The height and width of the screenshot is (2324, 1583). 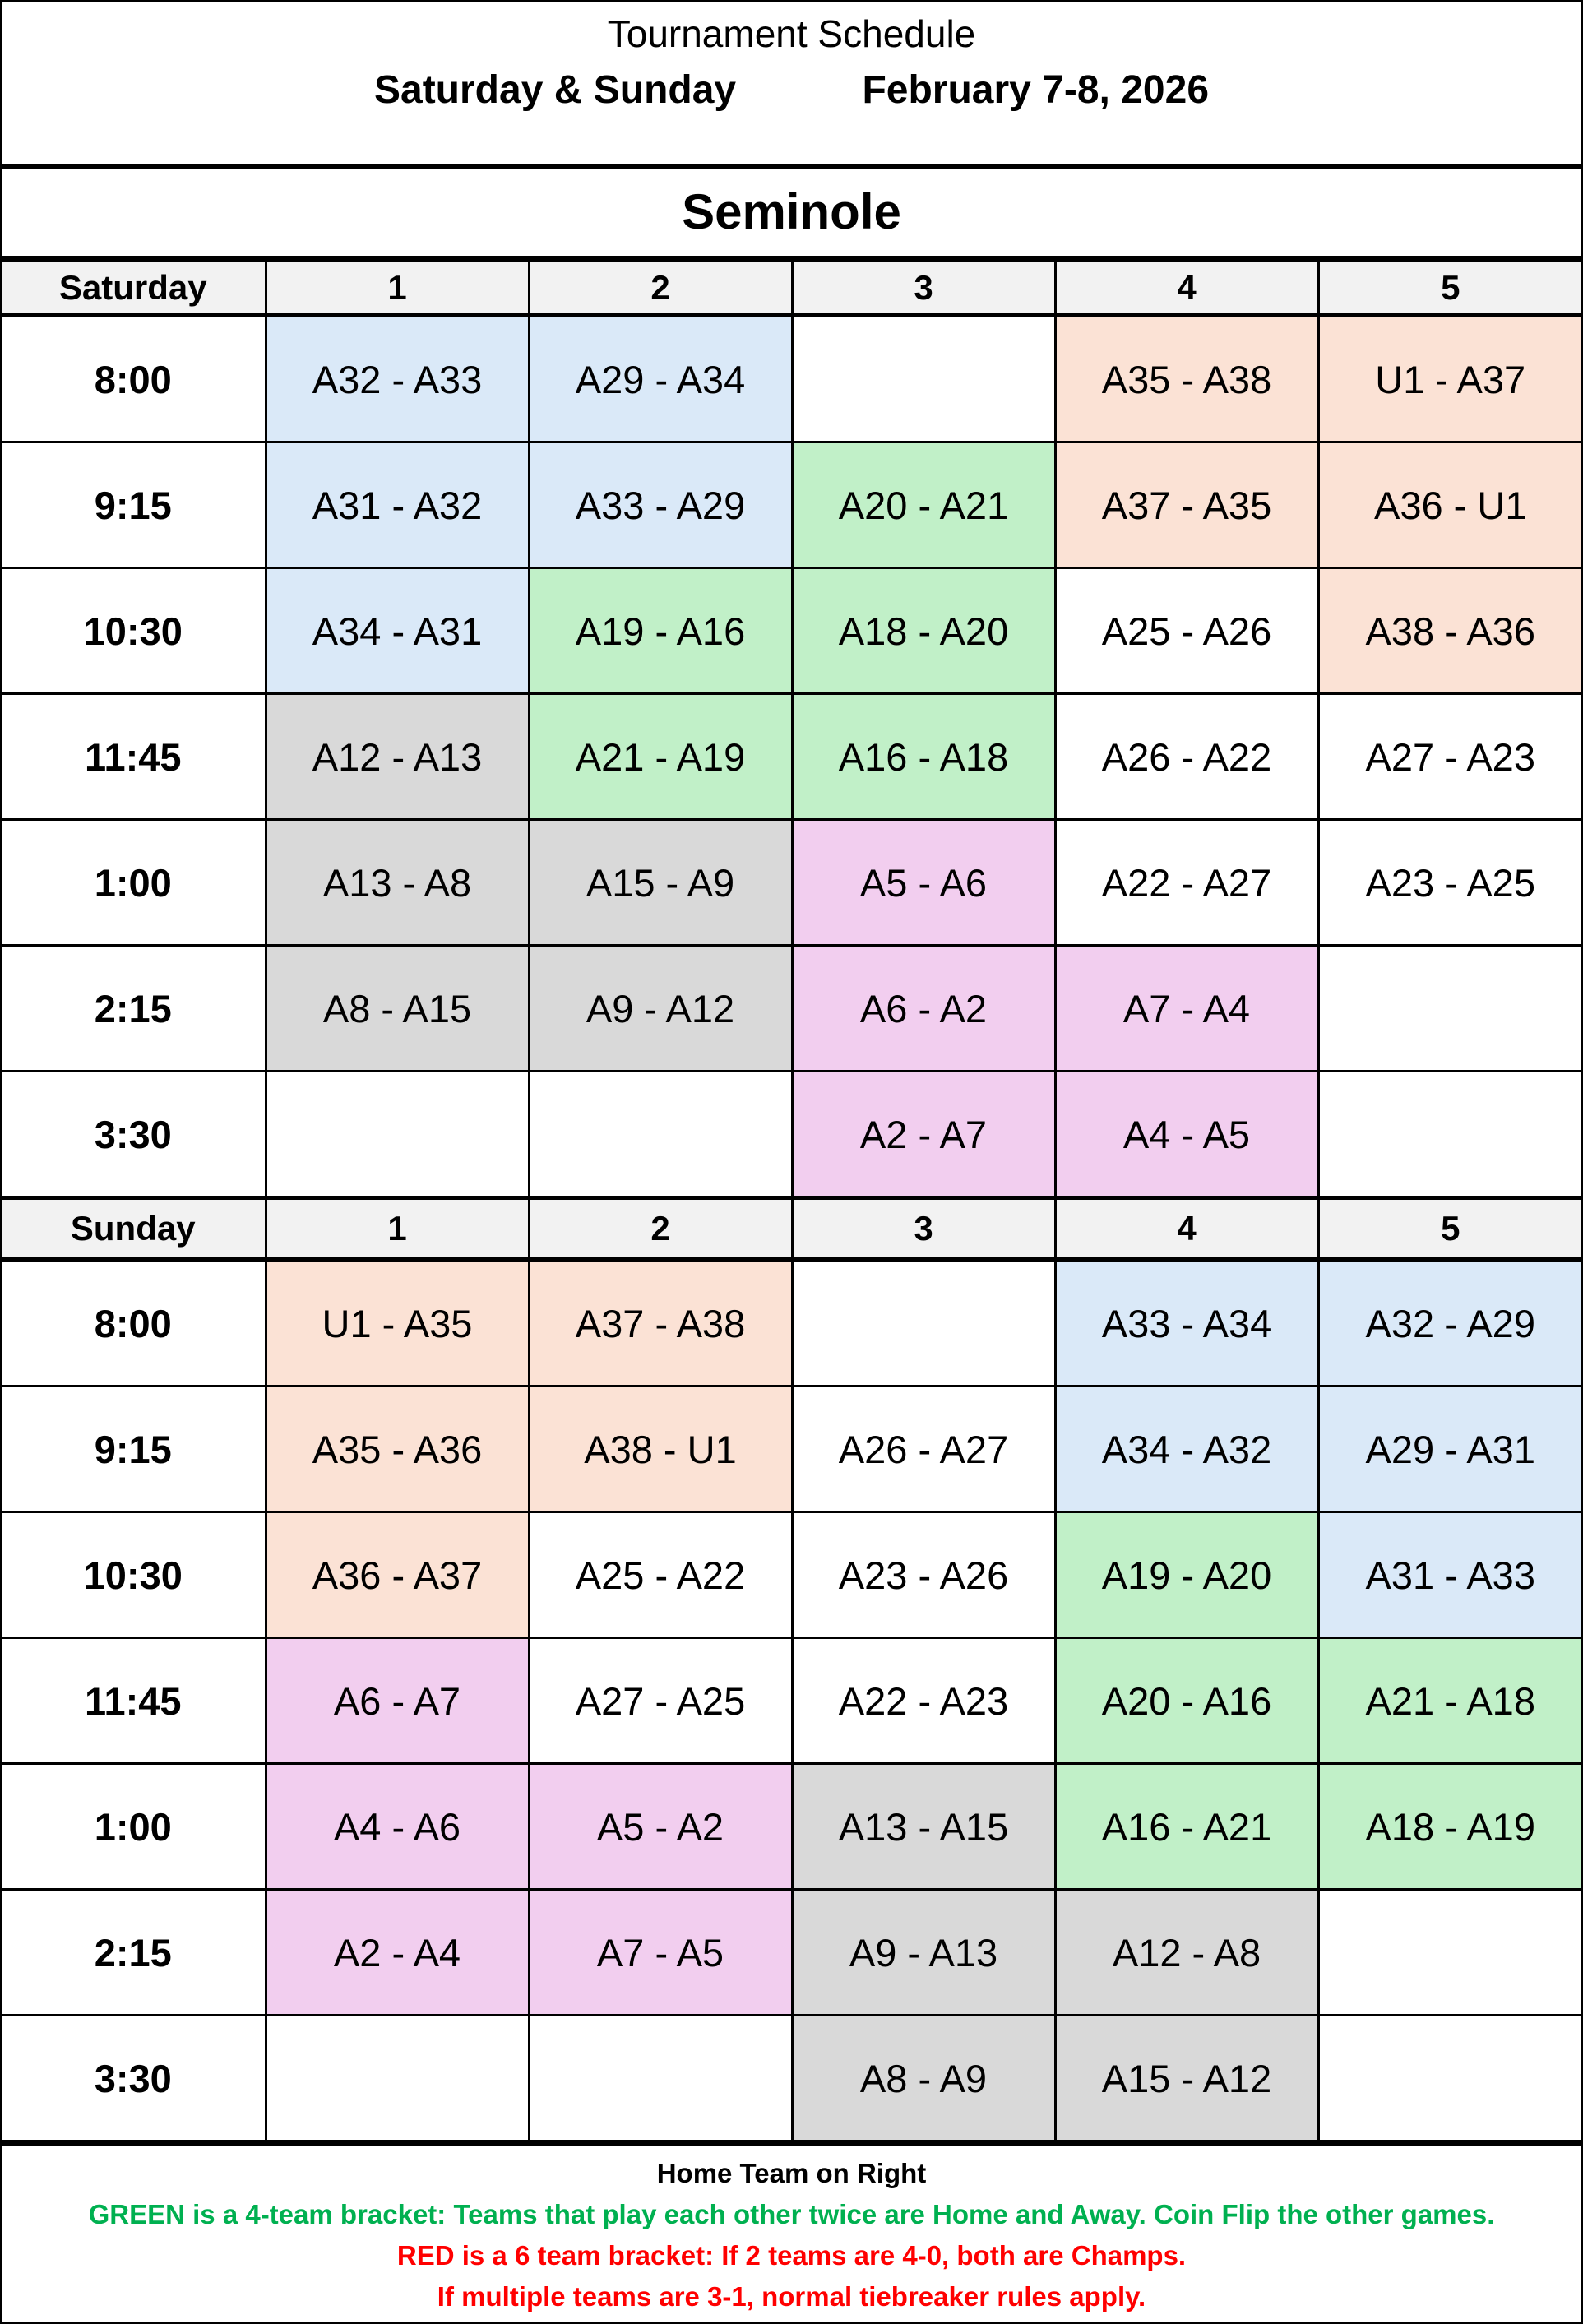 I want to click on game-cell: A15 - A9, so click(x=660, y=882).